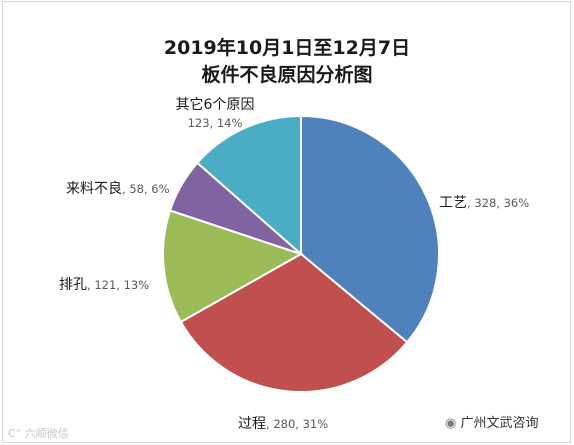 This screenshot has width=574, height=445. What do you see at coordinates (215, 105) in the screenshot?
I see `slice-category: 其它6个原因` at bounding box center [215, 105].